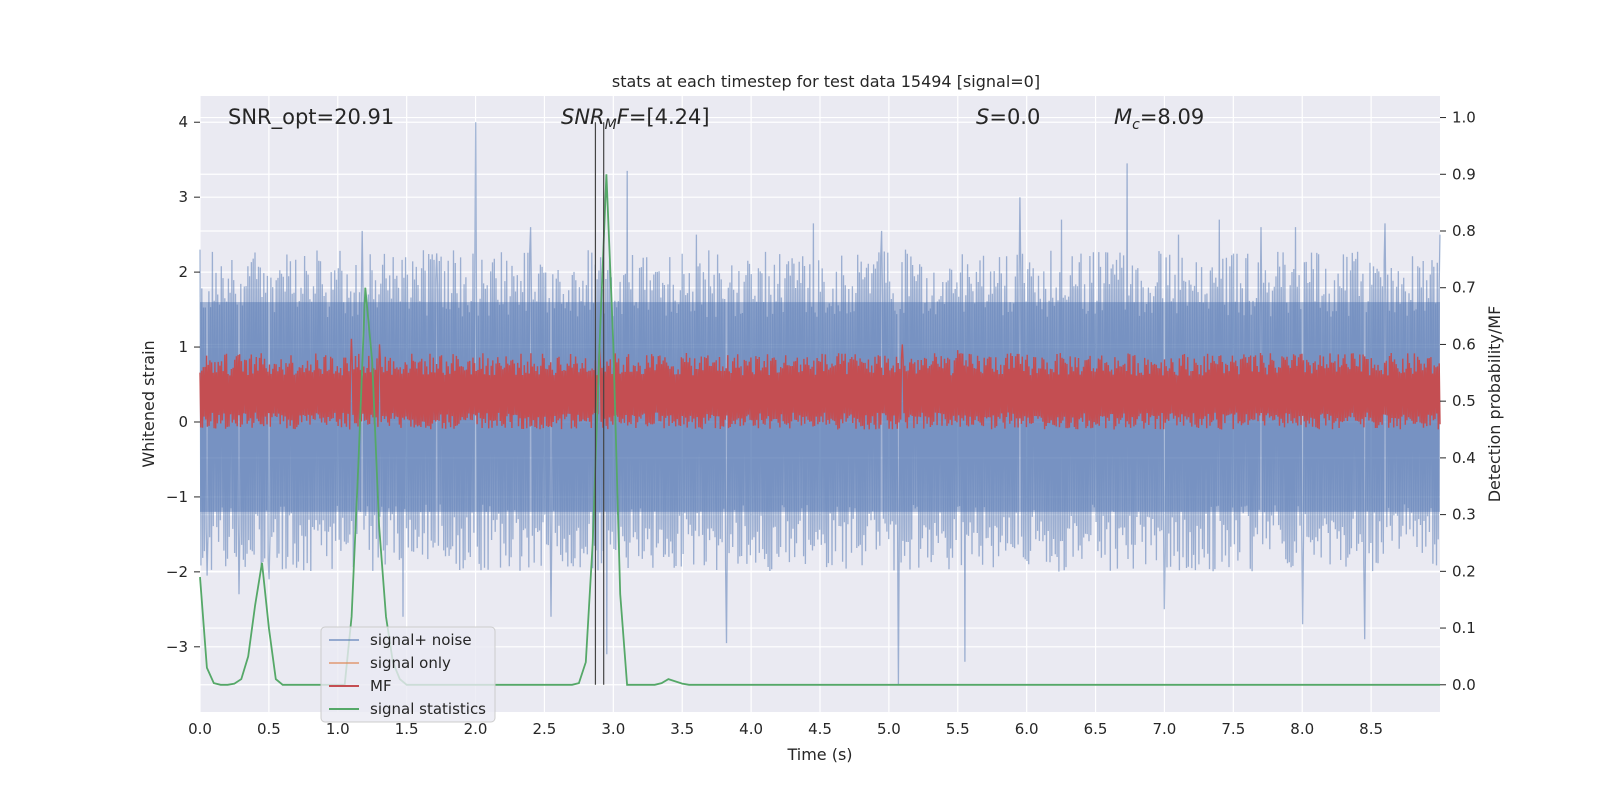 The width and height of the screenshot is (1600, 800). Describe the element at coordinates (545, 729) in the screenshot. I see `x-tick-label: 2.5` at that location.